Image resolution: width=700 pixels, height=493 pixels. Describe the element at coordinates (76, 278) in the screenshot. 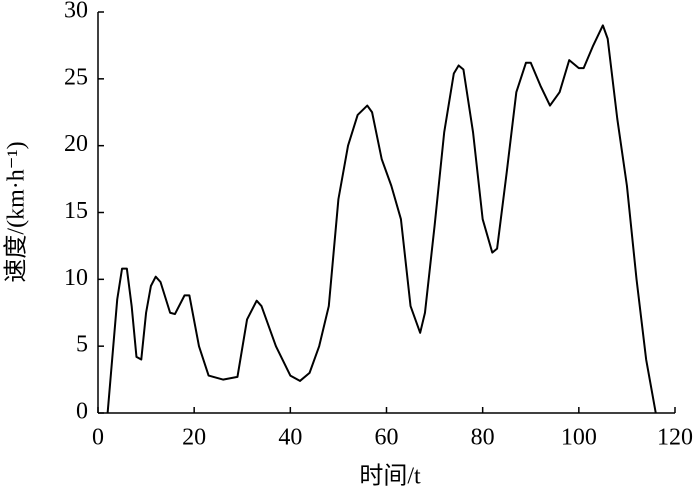

I see `y-tick-label: 10` at that location.